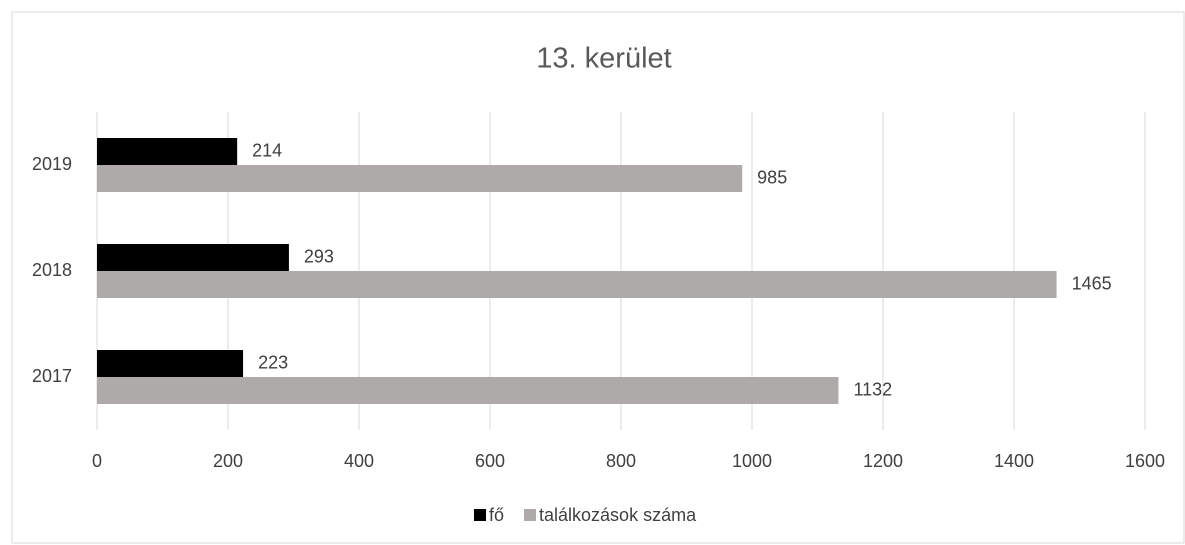 The height and width of the screenshot is (545, 1185). I want to click on data-label: 1465, so click(1092, 283).